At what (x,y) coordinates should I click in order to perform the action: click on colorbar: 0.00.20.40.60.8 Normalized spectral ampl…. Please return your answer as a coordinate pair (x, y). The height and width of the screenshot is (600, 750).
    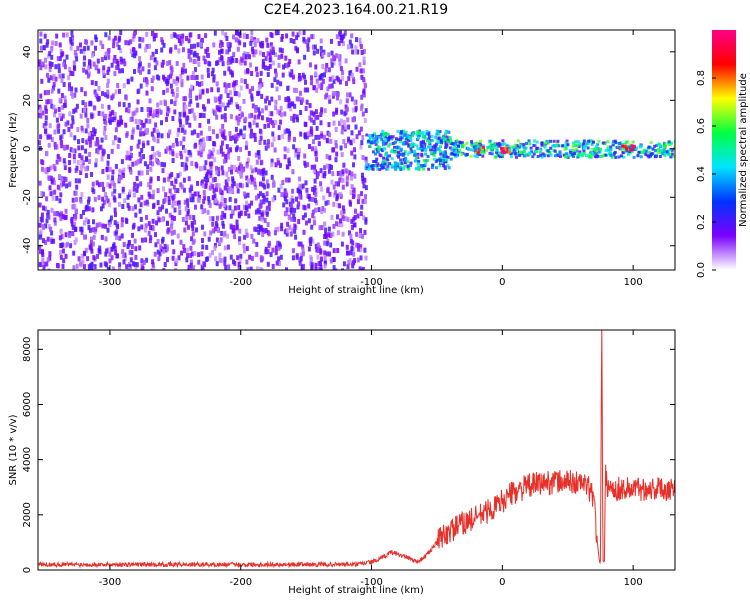
    Looking at the image, I should click on (722, 154).